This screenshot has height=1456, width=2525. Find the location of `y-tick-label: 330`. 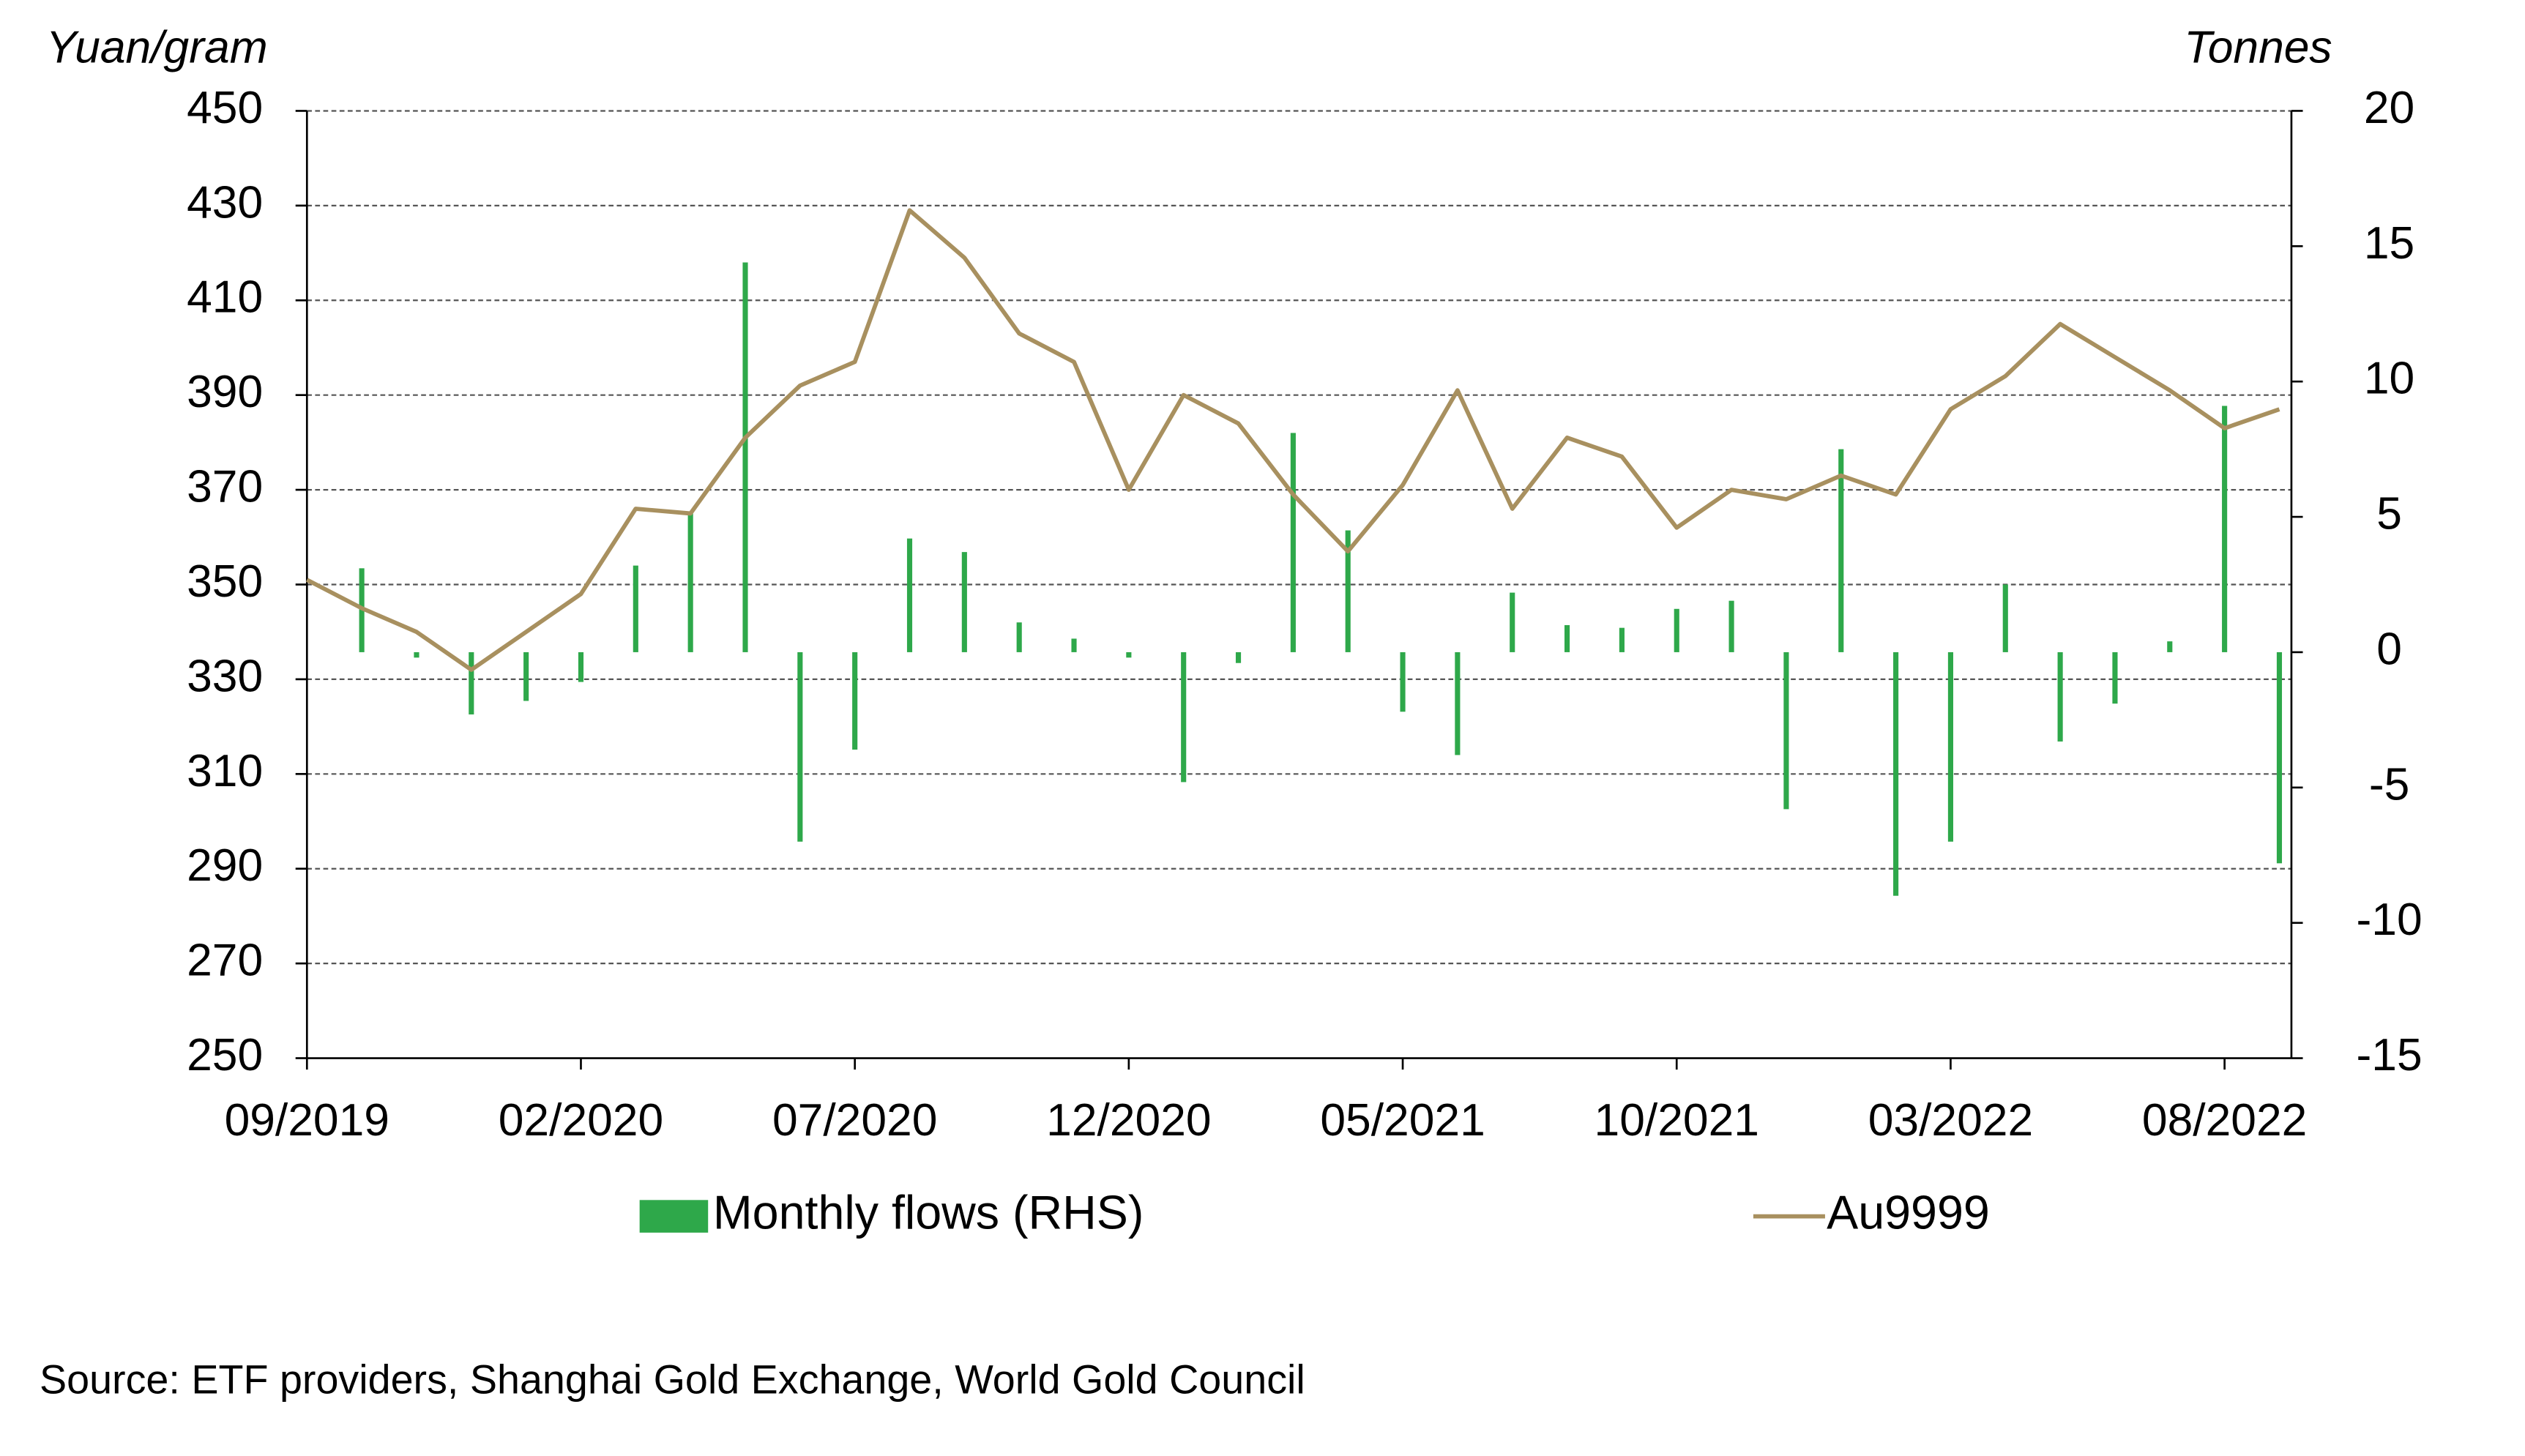

y-tick-label: 330 is located at coordinates (225, 676).